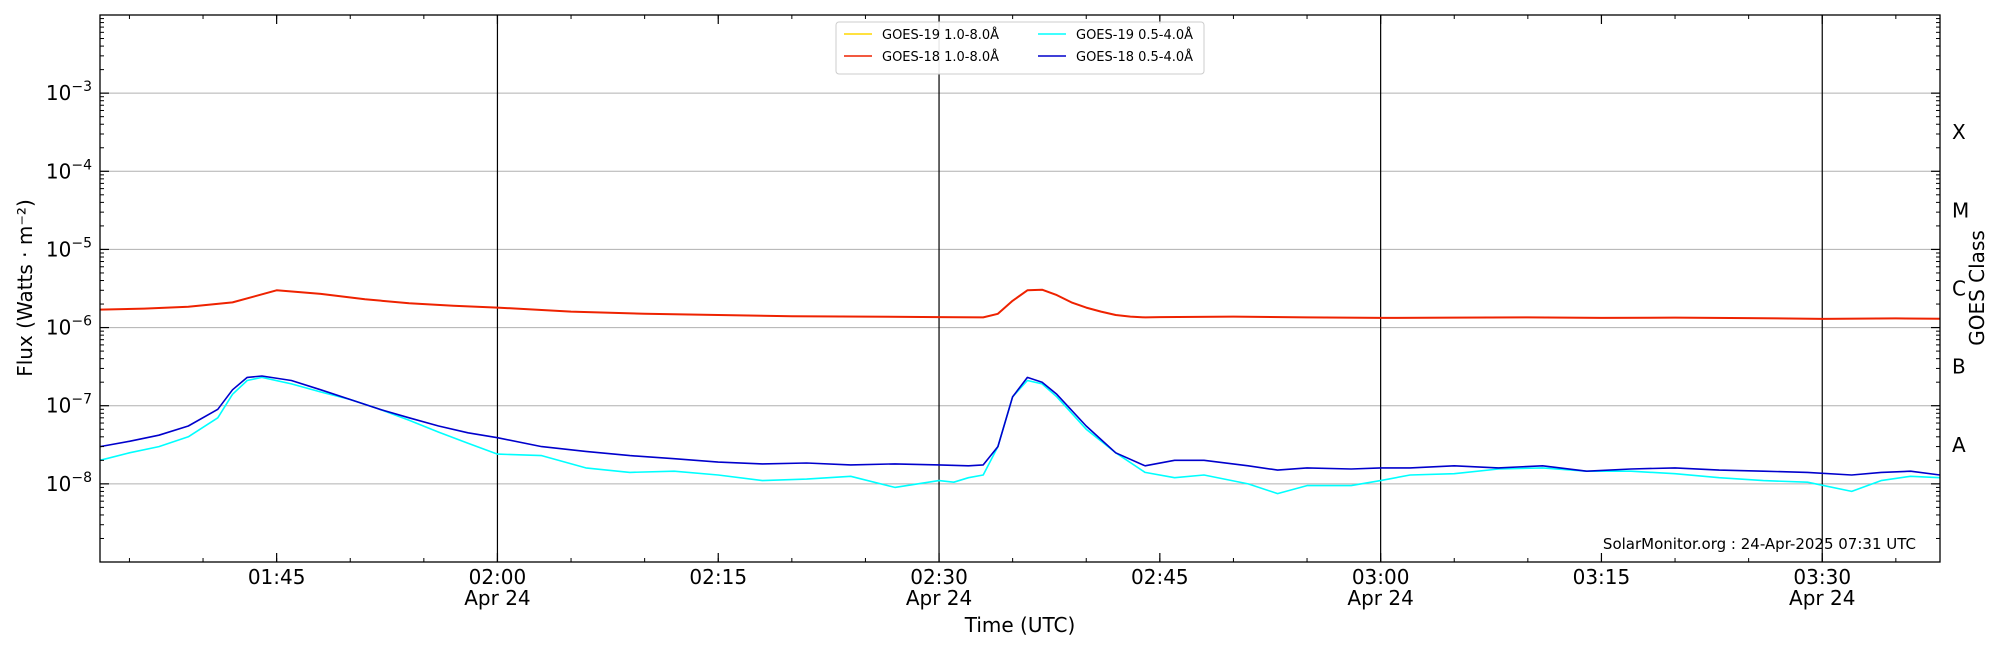 The height and width of the screenshot is (650, 2000). I want to click on y-tick-label: 10⁻⁴, so click(69, 170).